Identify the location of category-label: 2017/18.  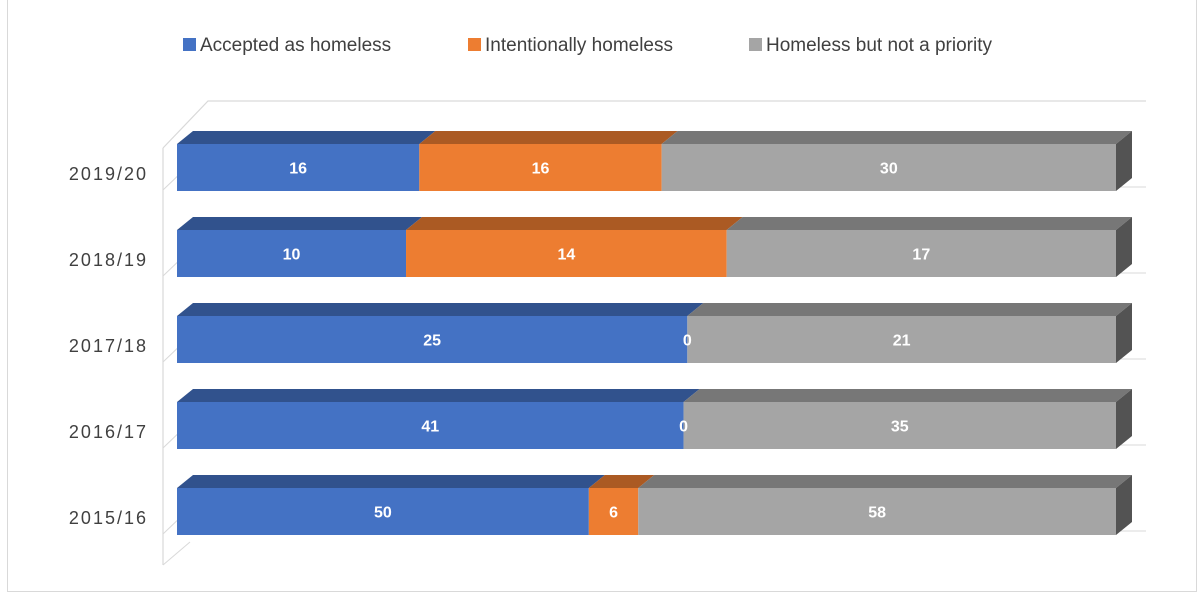
(108, 346).